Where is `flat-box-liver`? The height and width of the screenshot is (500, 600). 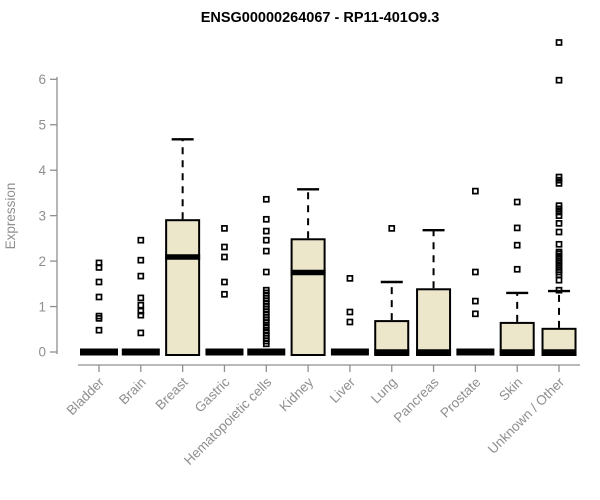 flat-box-liver is located at coordinates (349, 352).